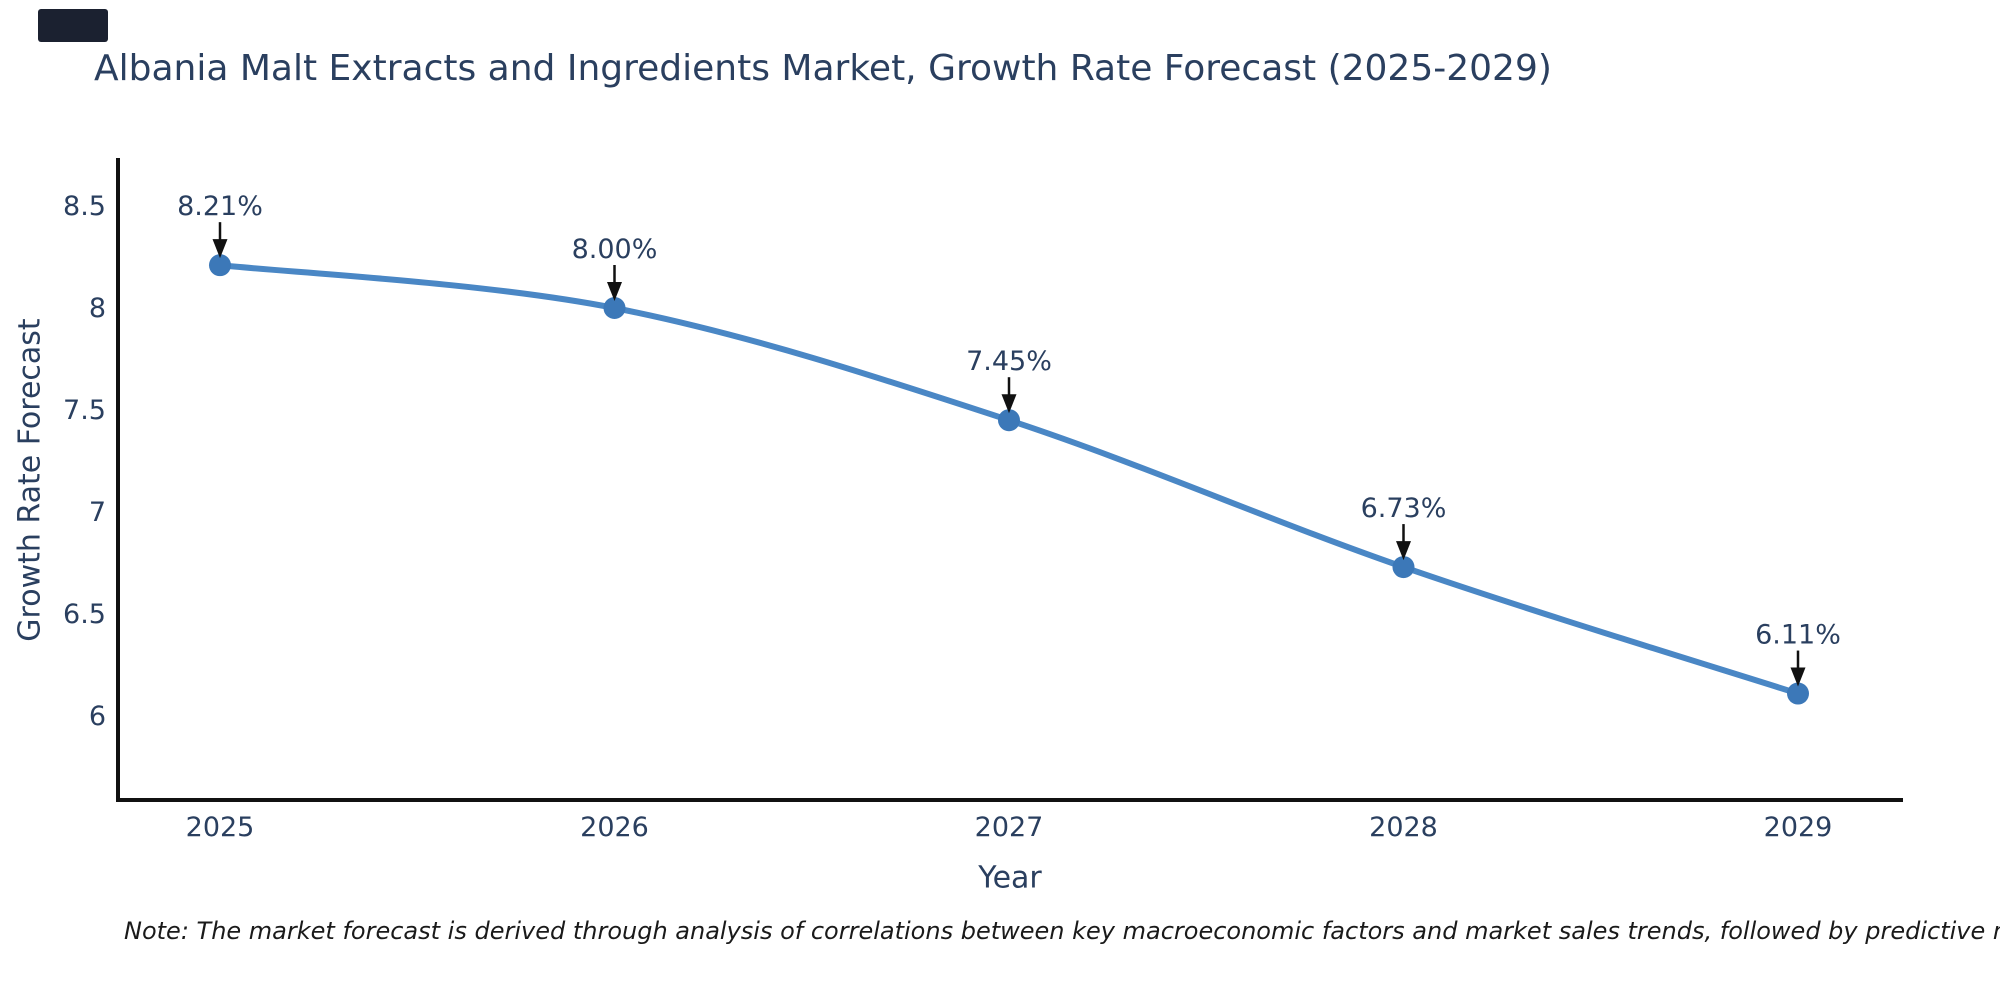 This screenshot has height=1000, width=2000. What do you see at coordinates (1798, 827) in the screenshot?
I see `x-tick-label: 2029` at bounding box center [1798, 827].